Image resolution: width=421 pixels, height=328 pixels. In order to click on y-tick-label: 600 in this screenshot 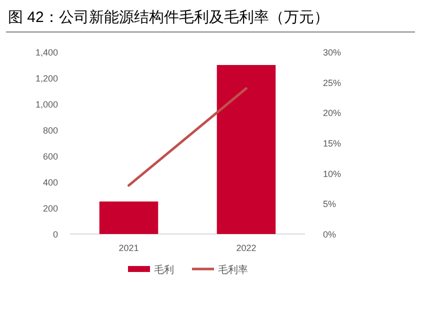, I will do `click(50, 157)`.